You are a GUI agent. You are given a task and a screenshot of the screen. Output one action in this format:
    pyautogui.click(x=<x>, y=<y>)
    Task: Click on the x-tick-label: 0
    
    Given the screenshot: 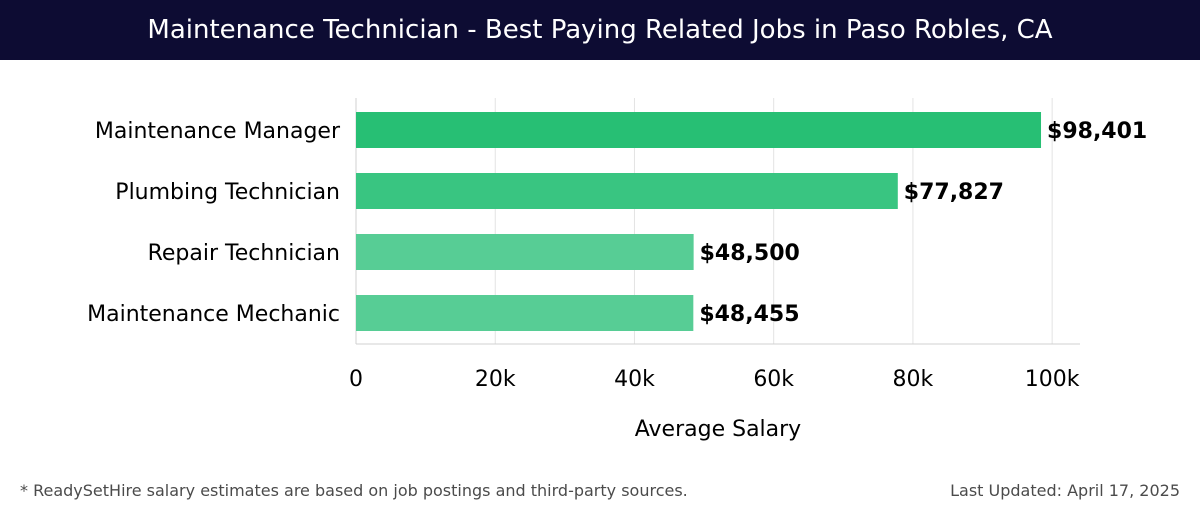 What is the action you would take?
    pyautogui.click(x=356, y=379)
    